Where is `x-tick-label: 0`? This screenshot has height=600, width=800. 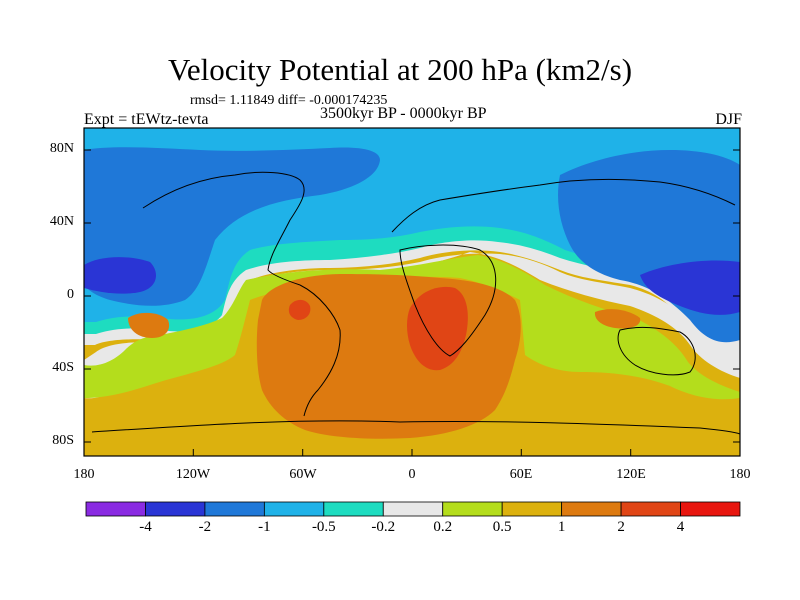 x-tick-label: 0 is located at coordinates (412, 474).